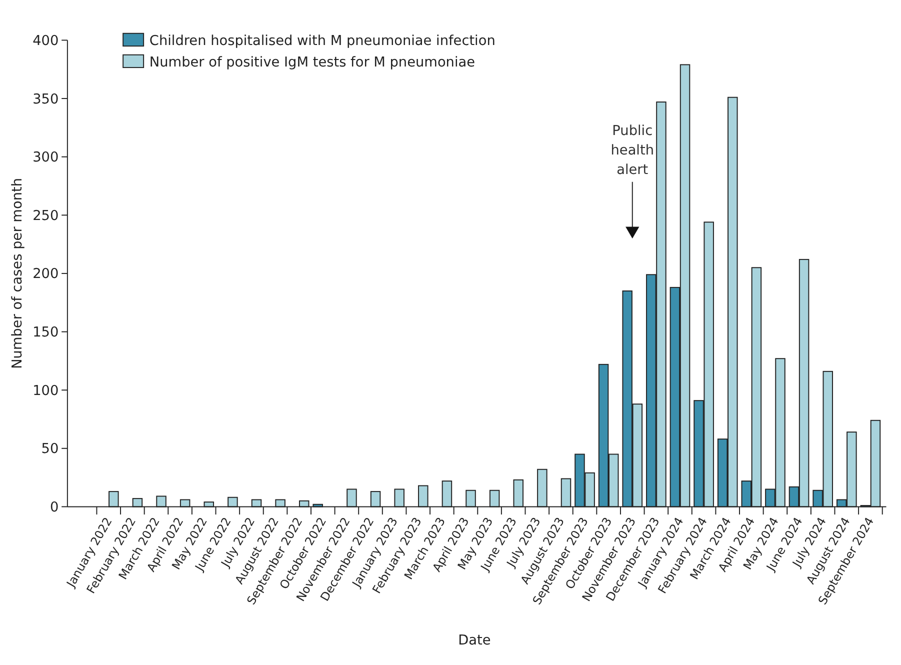 The width and height of the screenshot is (901, 665). I want to click on y-tick-label: 350, so click(45, 99).